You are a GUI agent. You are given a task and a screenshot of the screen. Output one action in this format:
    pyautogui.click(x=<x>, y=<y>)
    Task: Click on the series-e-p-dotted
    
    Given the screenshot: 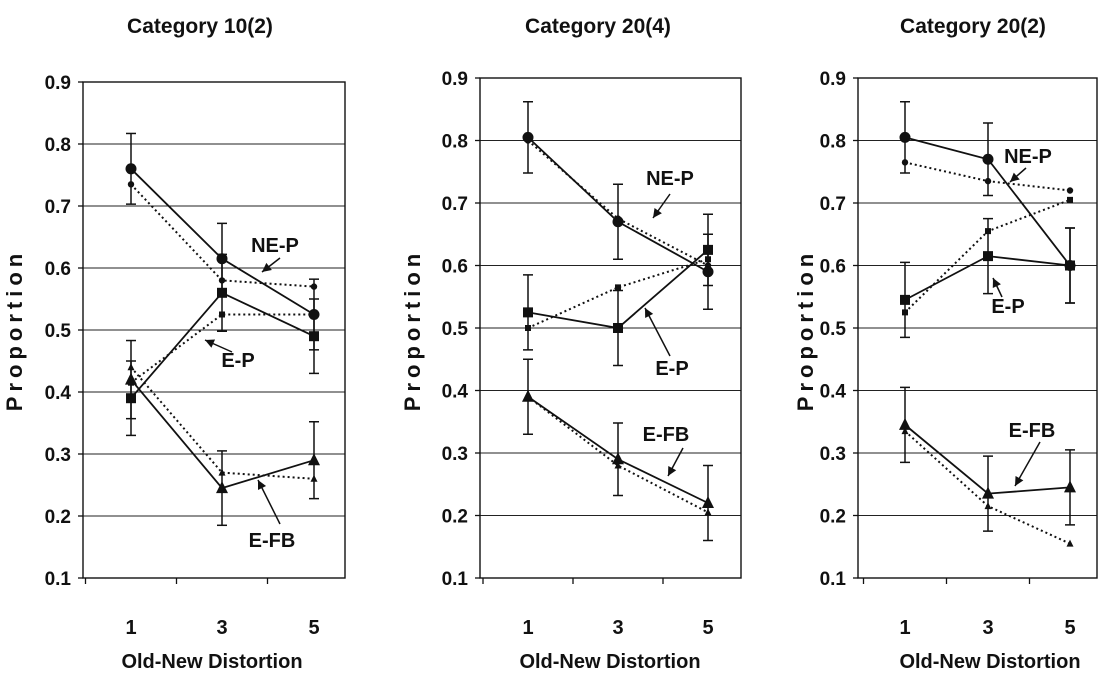 What is the action you would take?
    pyautogui.click(x=618, y=293)
    